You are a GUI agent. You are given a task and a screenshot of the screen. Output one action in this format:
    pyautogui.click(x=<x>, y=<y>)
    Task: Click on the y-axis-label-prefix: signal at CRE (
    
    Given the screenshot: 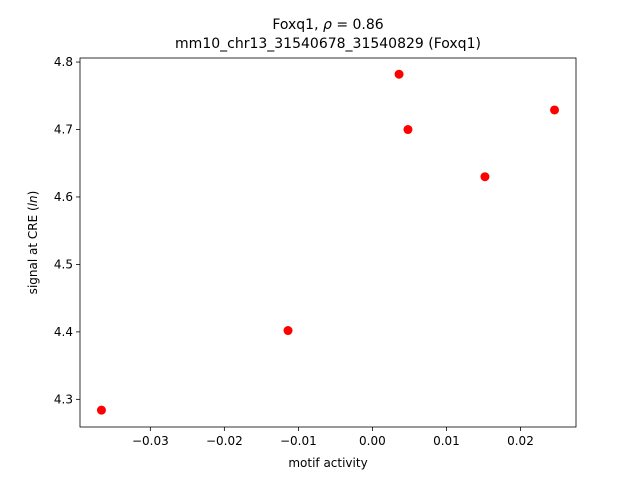 What is the action you would take?
    pyautogui.click(x=33, y=250)
    